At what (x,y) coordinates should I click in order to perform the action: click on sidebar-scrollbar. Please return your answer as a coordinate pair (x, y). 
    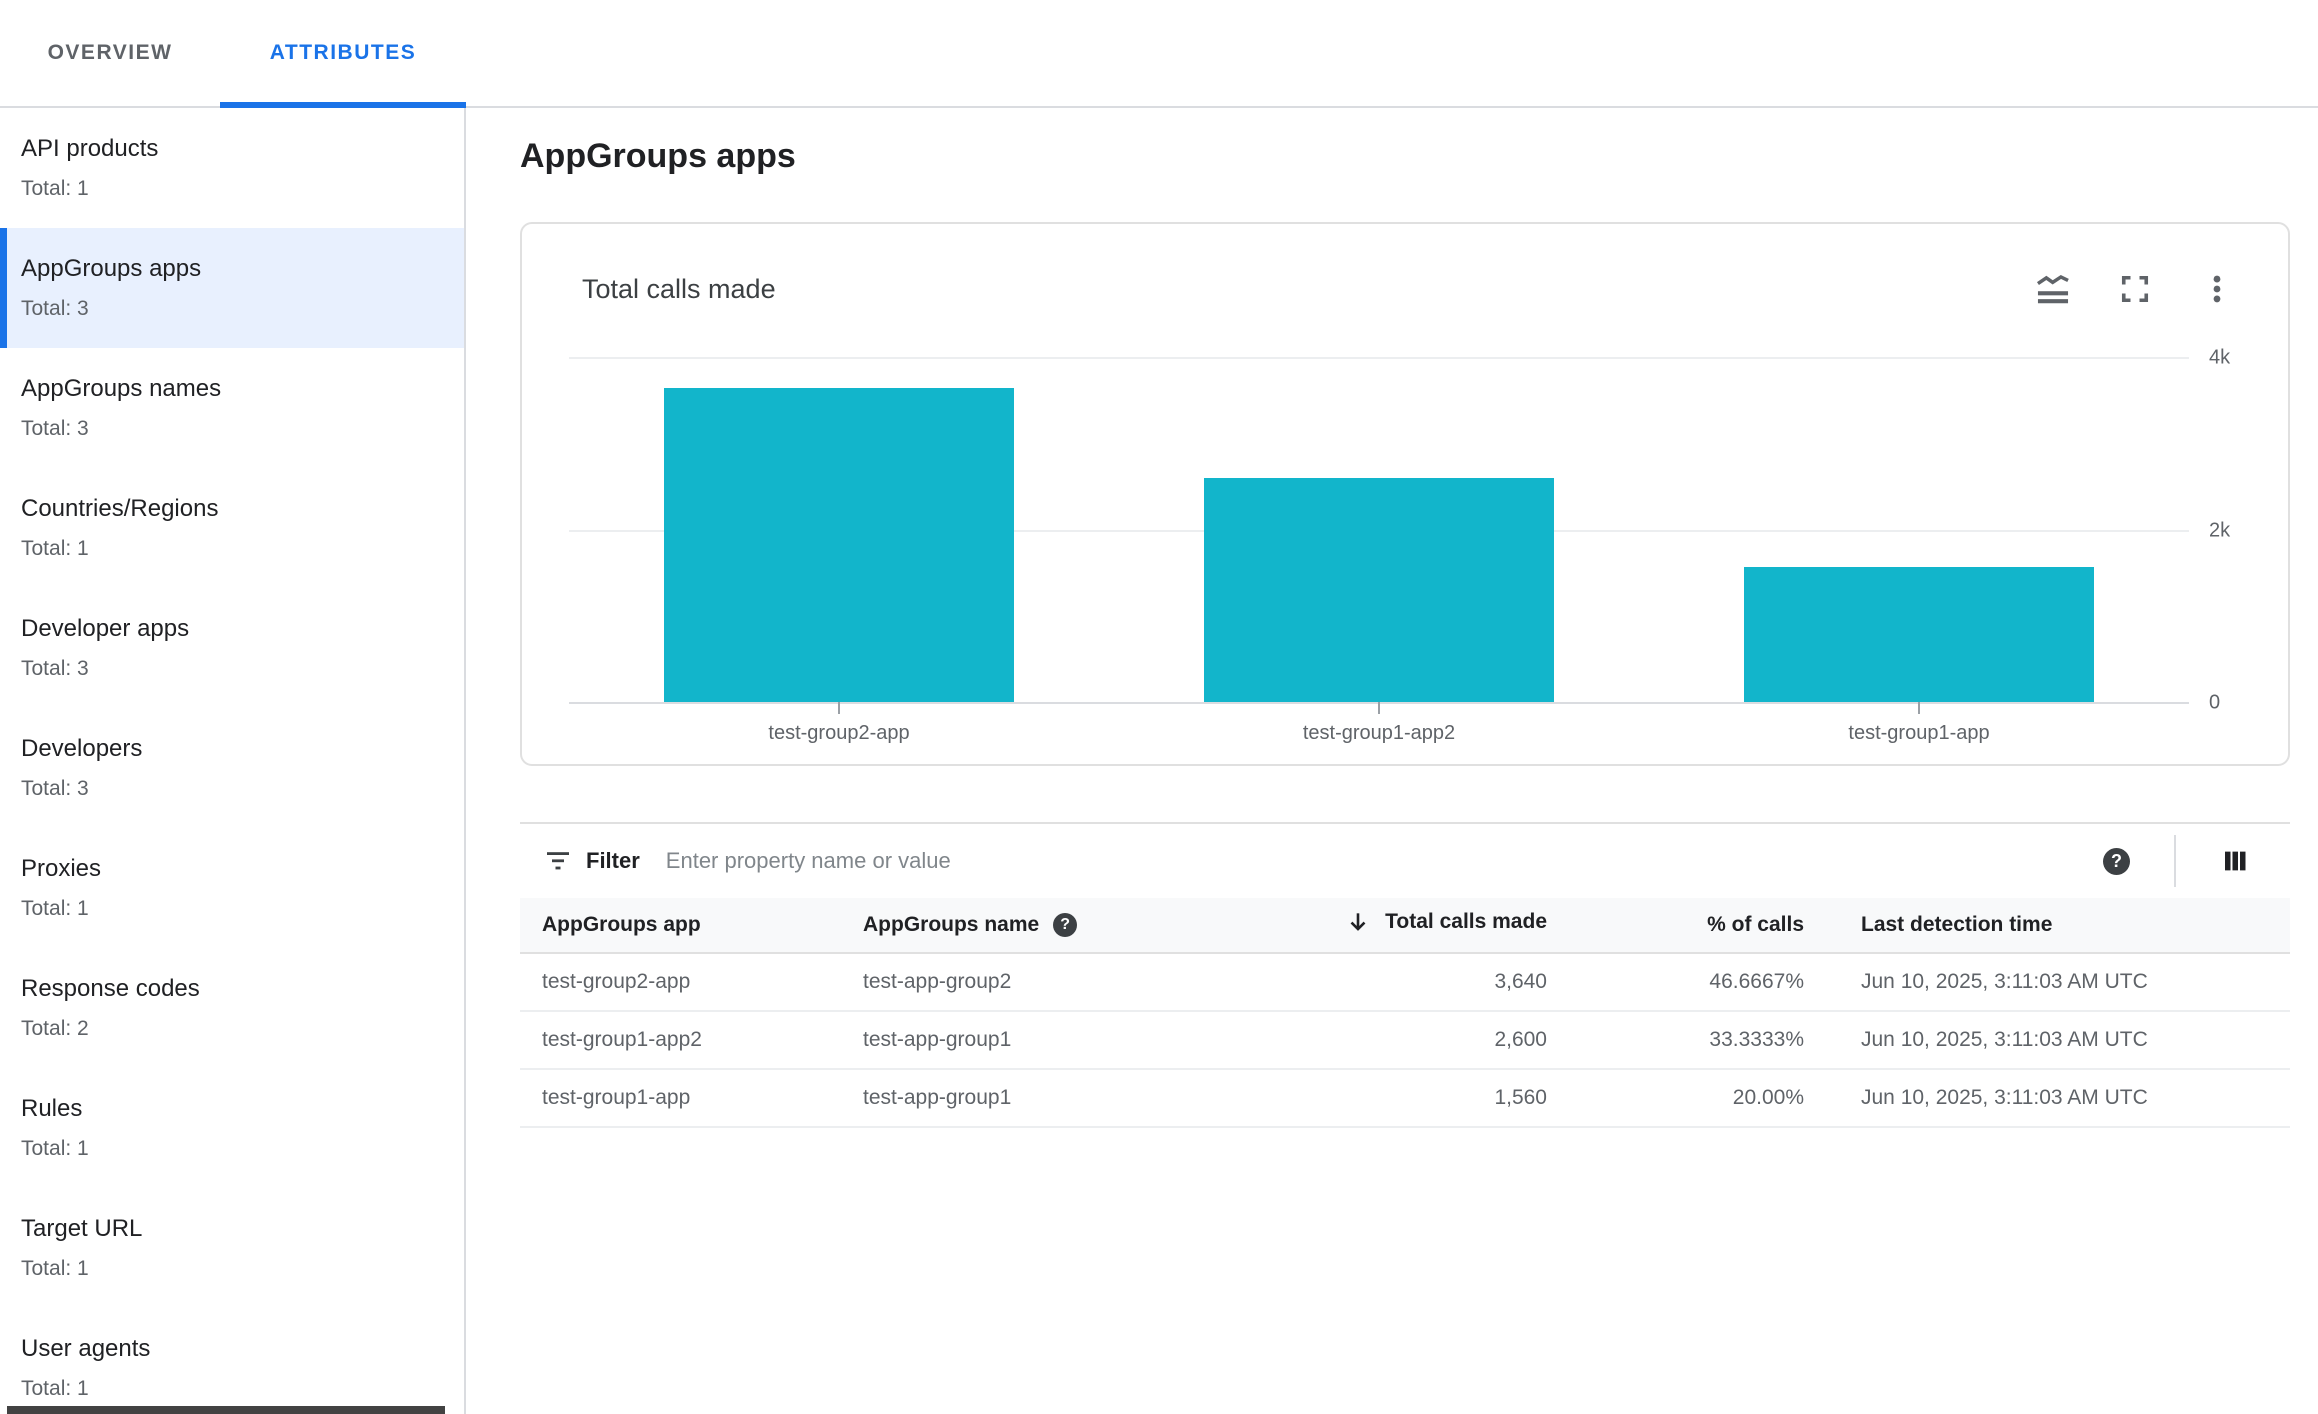
    Looking at the image, I should click on (226, 1410).